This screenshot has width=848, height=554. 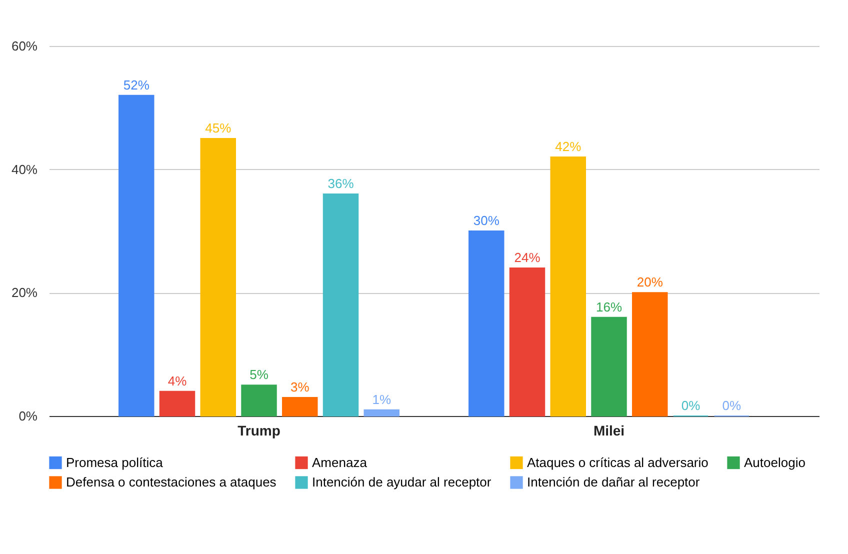 I want to click on legend-label: Autoelogio, so click(x=775, y=462).